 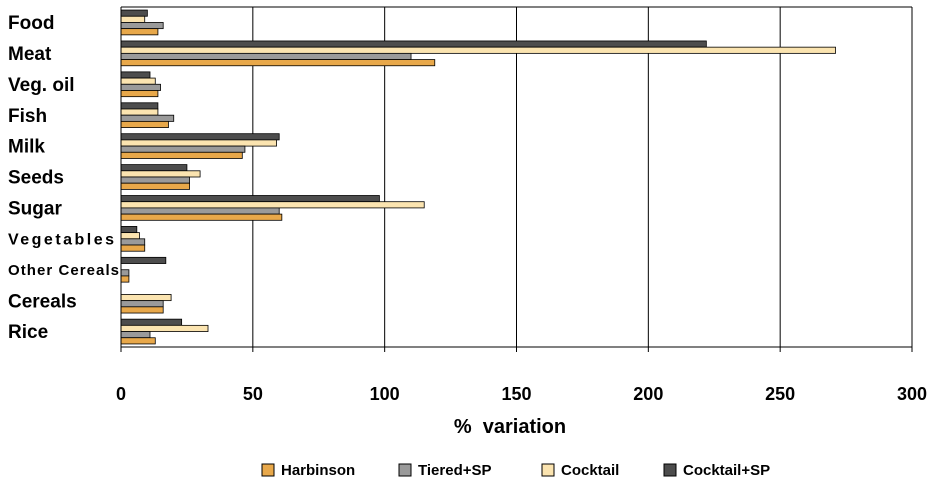 I want to click on bar-vegetables-tiered-sp, so click(x=133, y=242).